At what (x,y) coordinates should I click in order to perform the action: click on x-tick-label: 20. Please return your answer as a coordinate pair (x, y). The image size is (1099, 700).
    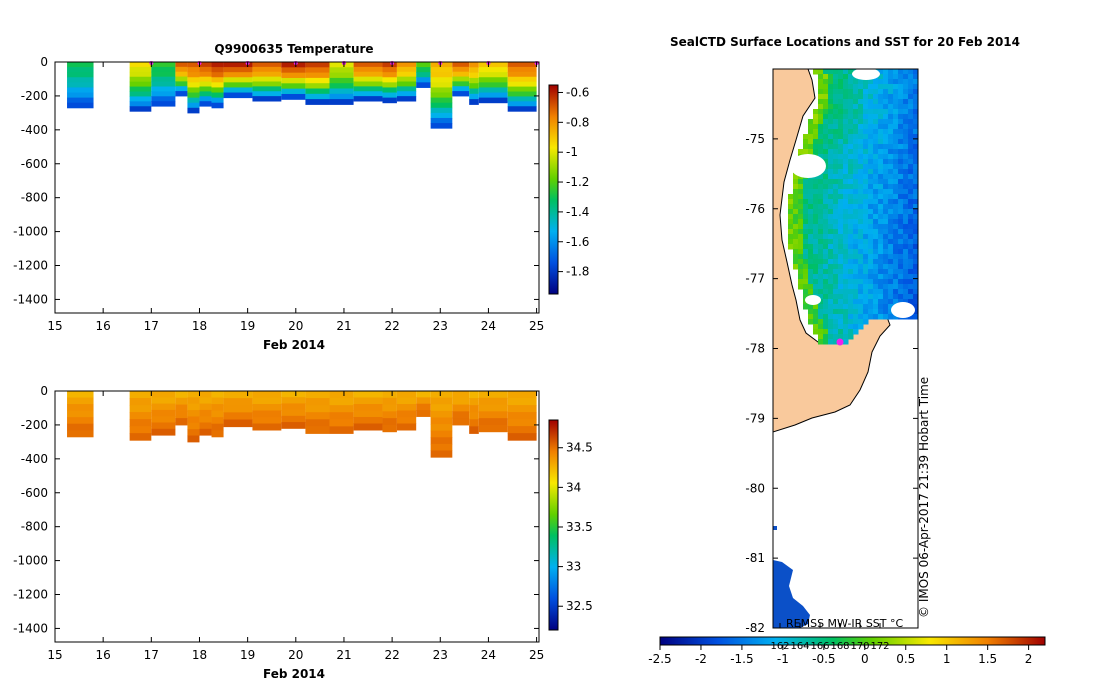
    Looking at the image, I should click on (295, 326).